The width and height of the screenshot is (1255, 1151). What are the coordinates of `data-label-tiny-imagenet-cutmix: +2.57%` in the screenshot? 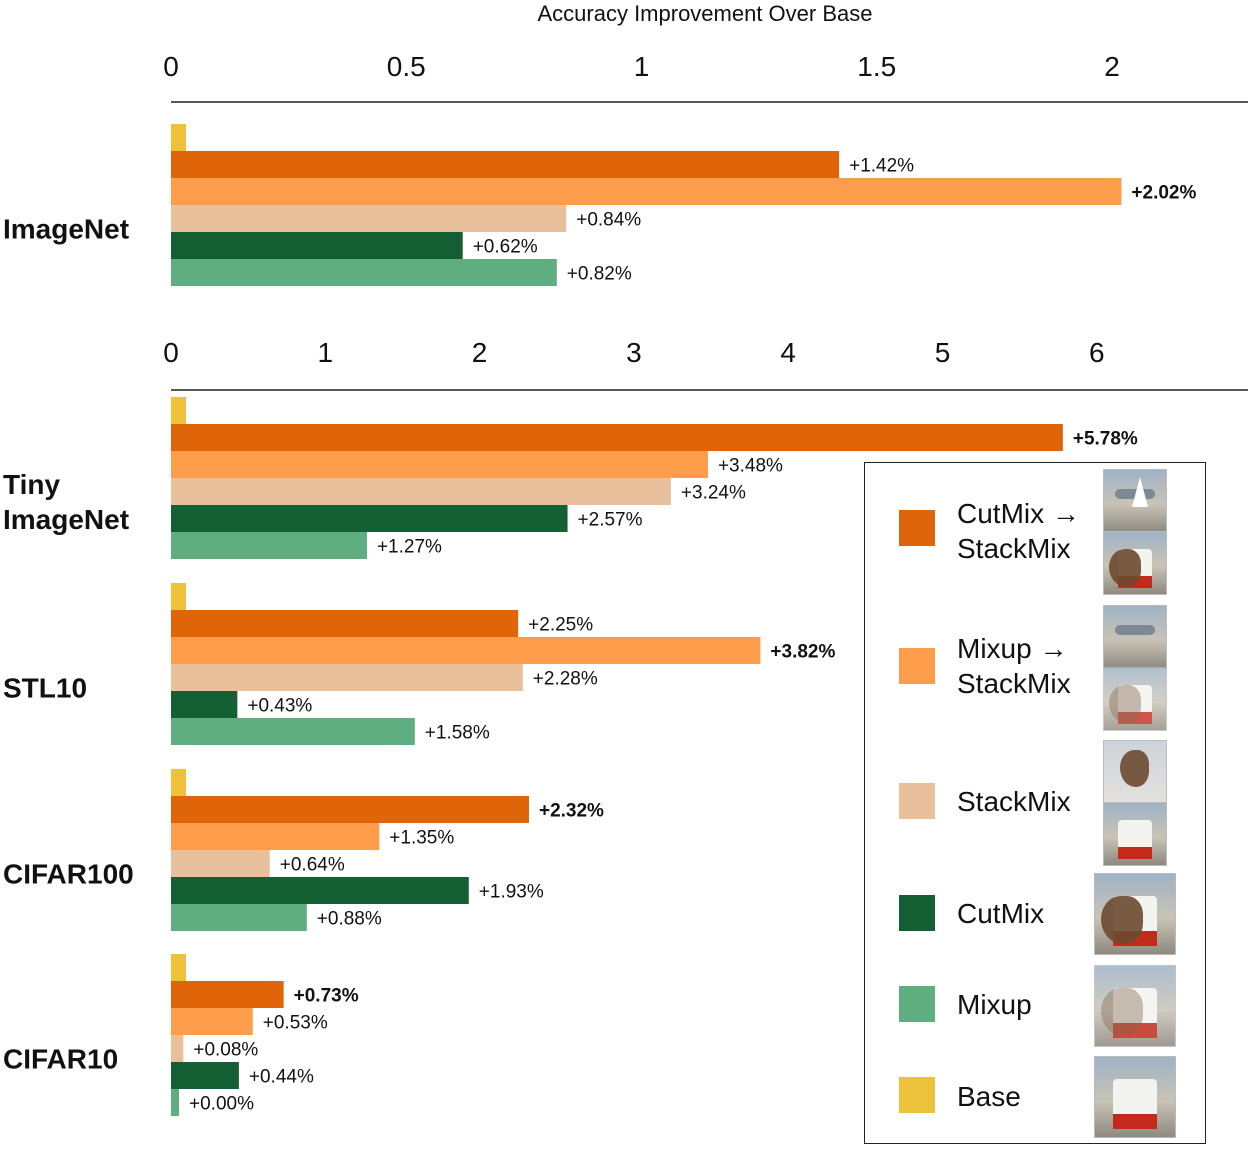 It's located at (610, 520).